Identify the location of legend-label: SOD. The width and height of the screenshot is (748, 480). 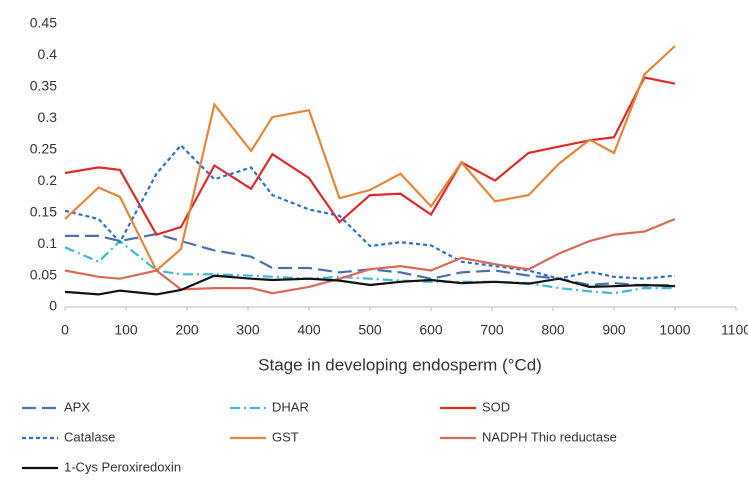
(496, 406).